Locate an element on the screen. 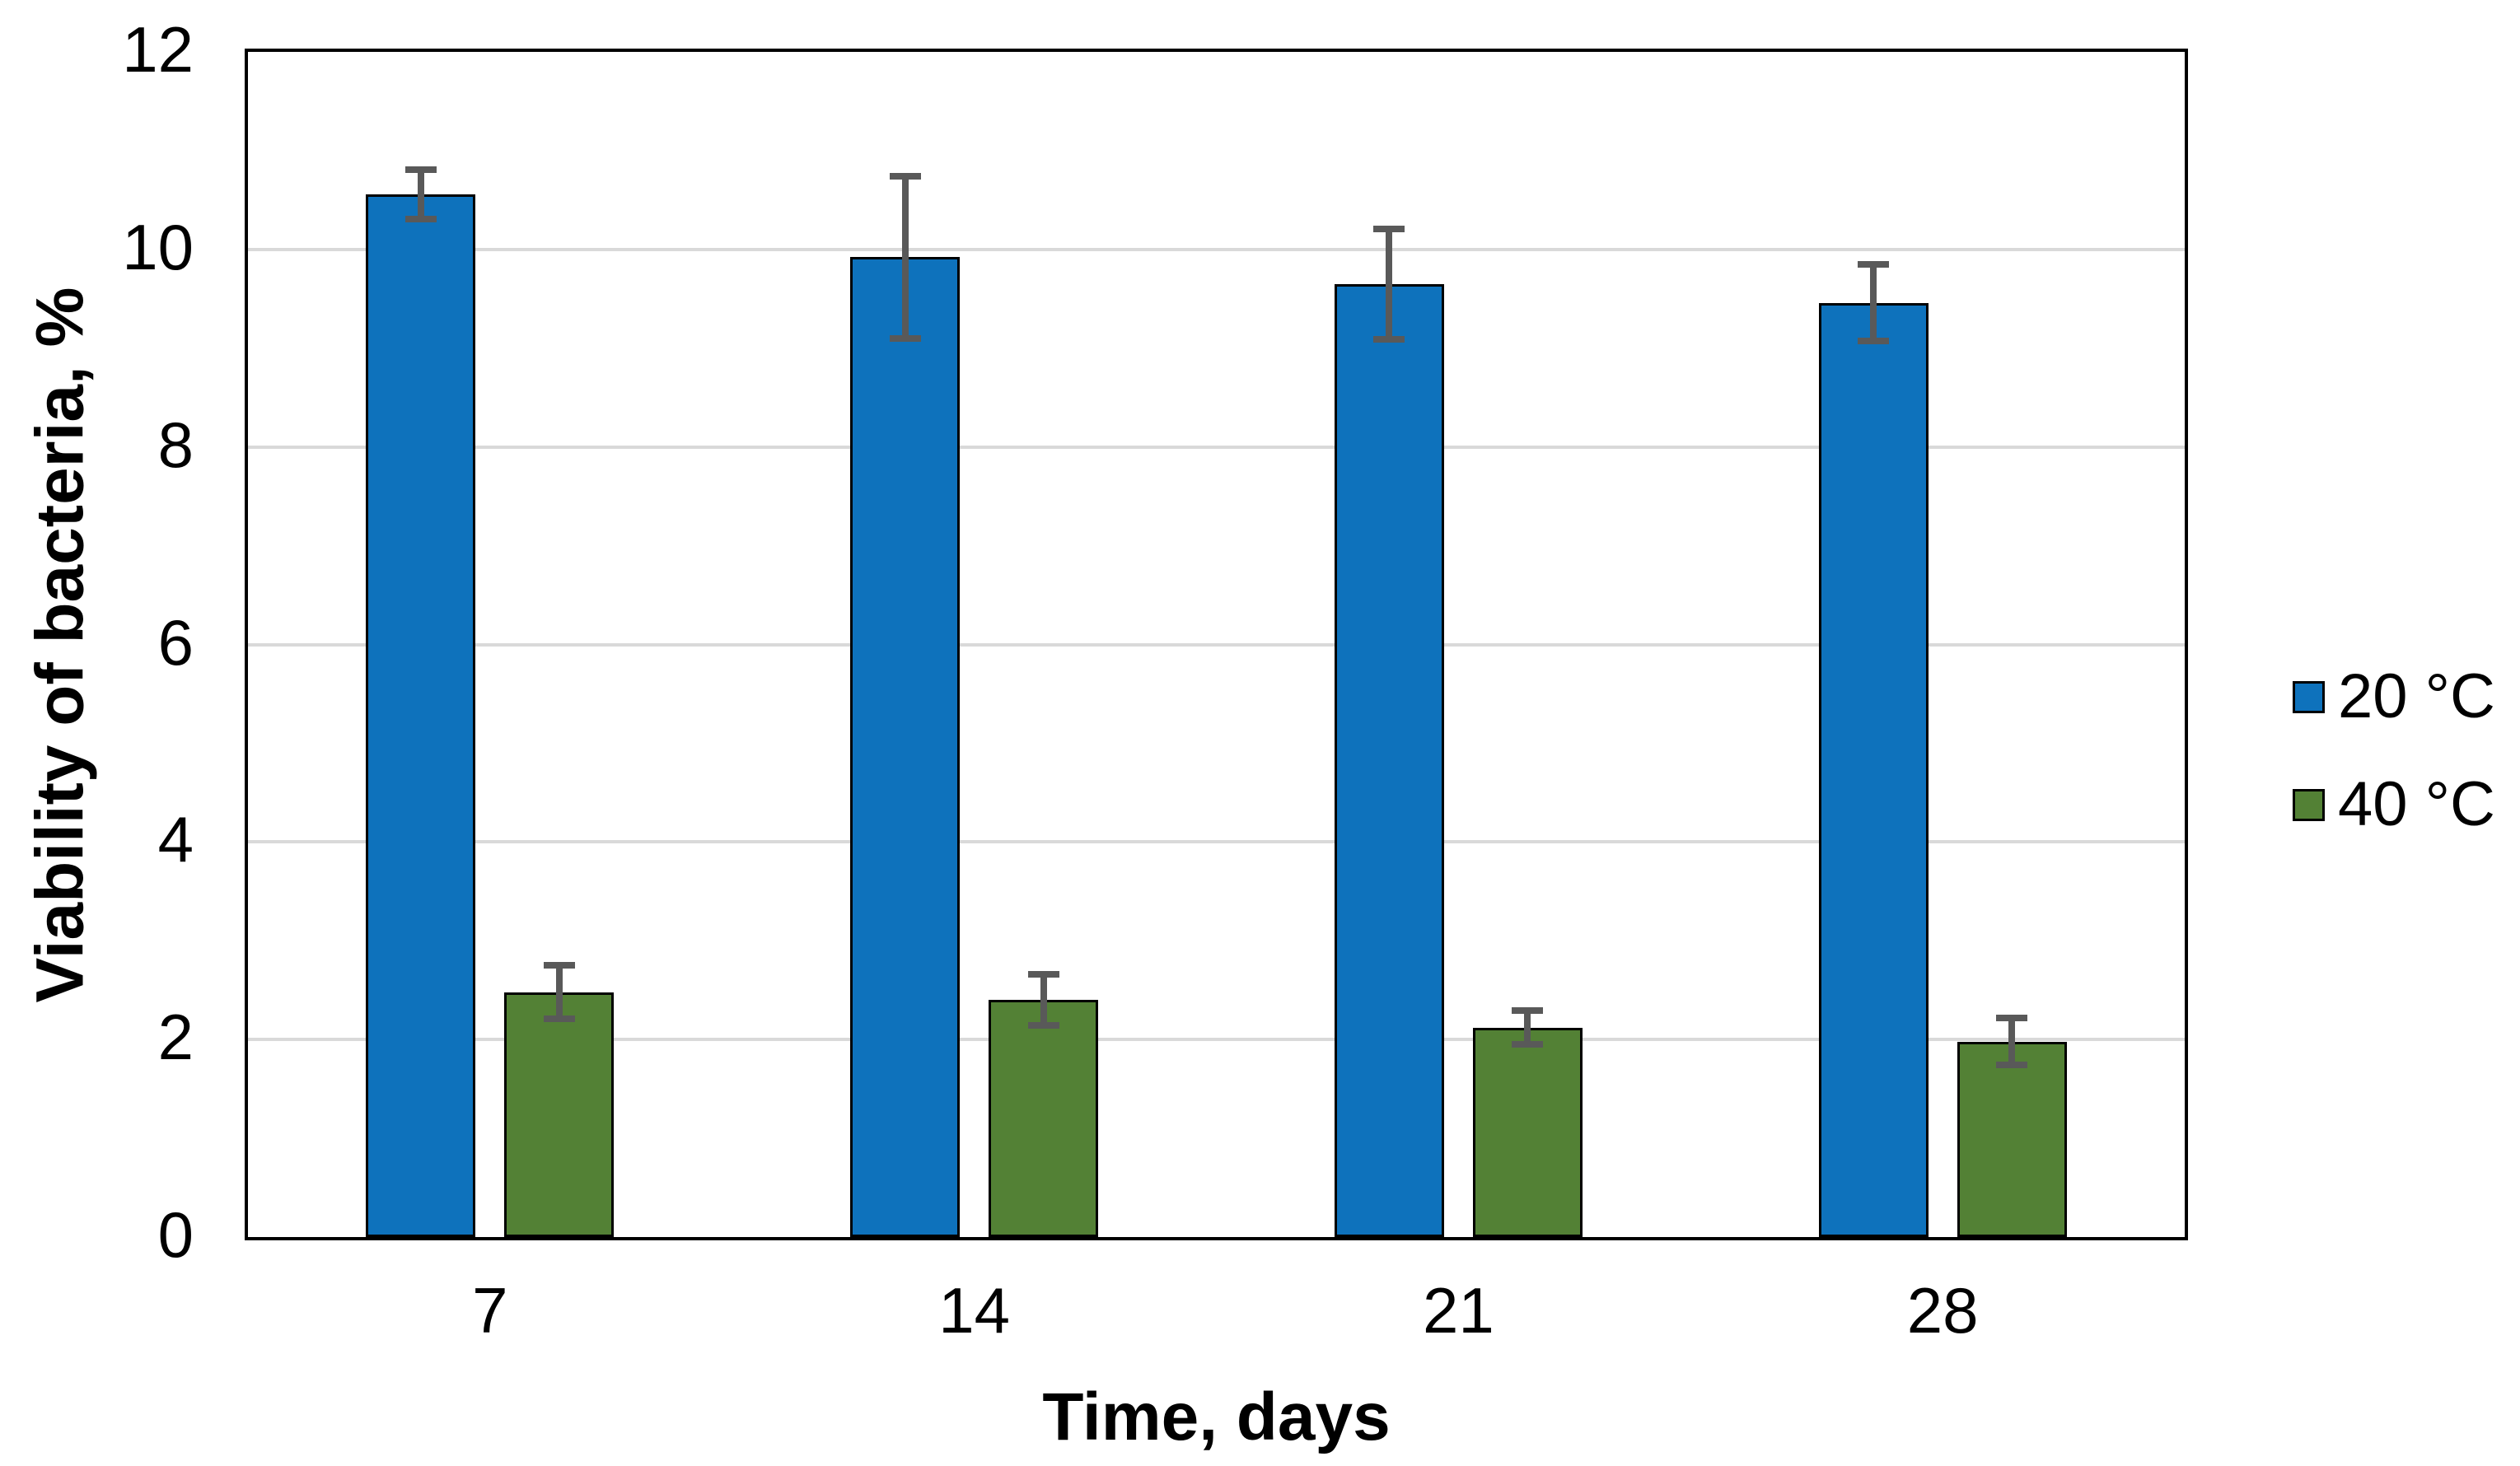 The height and width of the screenshot is (1466, 2520). gridline-y2 is located at coordinates (1216, 1040).